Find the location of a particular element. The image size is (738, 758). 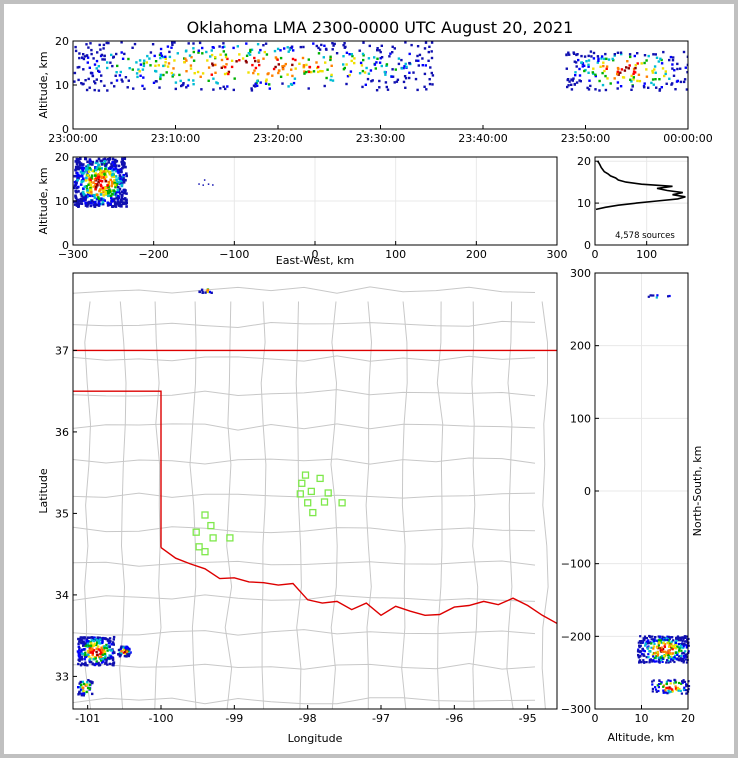

latitude-tick: 33 is located at coordinates (62, 676).